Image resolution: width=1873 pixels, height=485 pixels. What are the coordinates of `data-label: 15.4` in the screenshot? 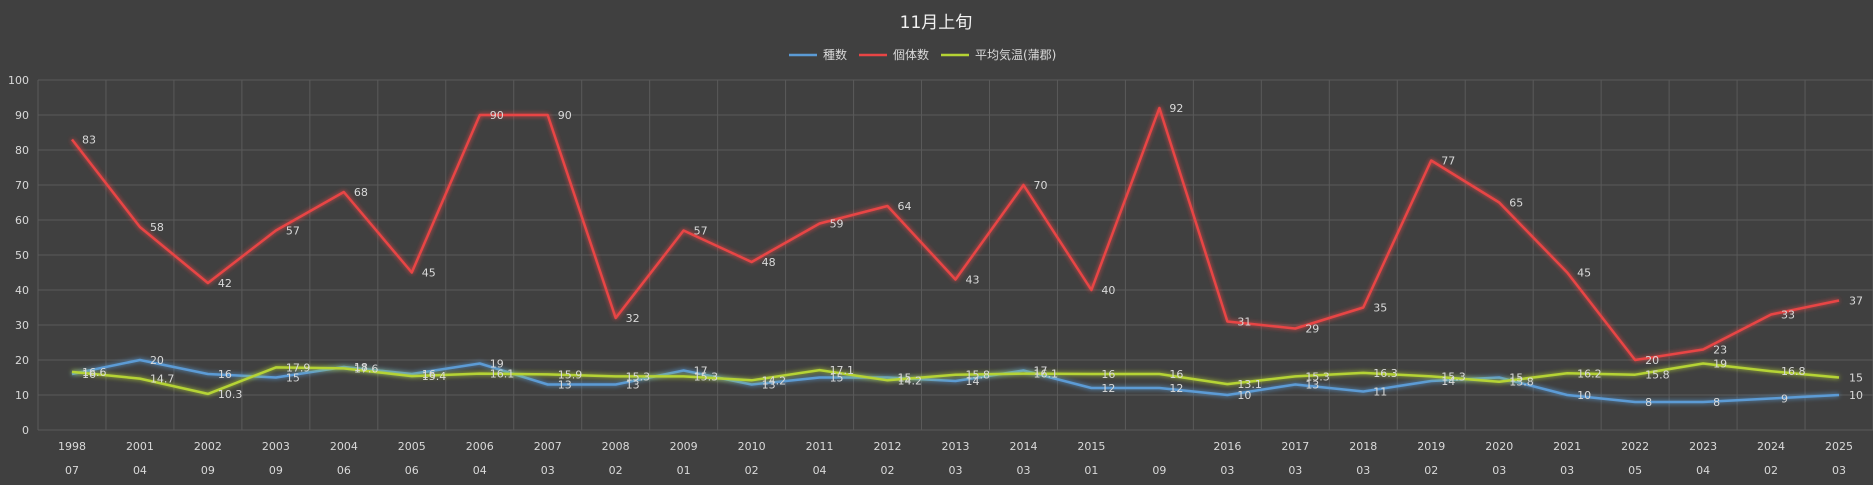 It's located at (434, 376).